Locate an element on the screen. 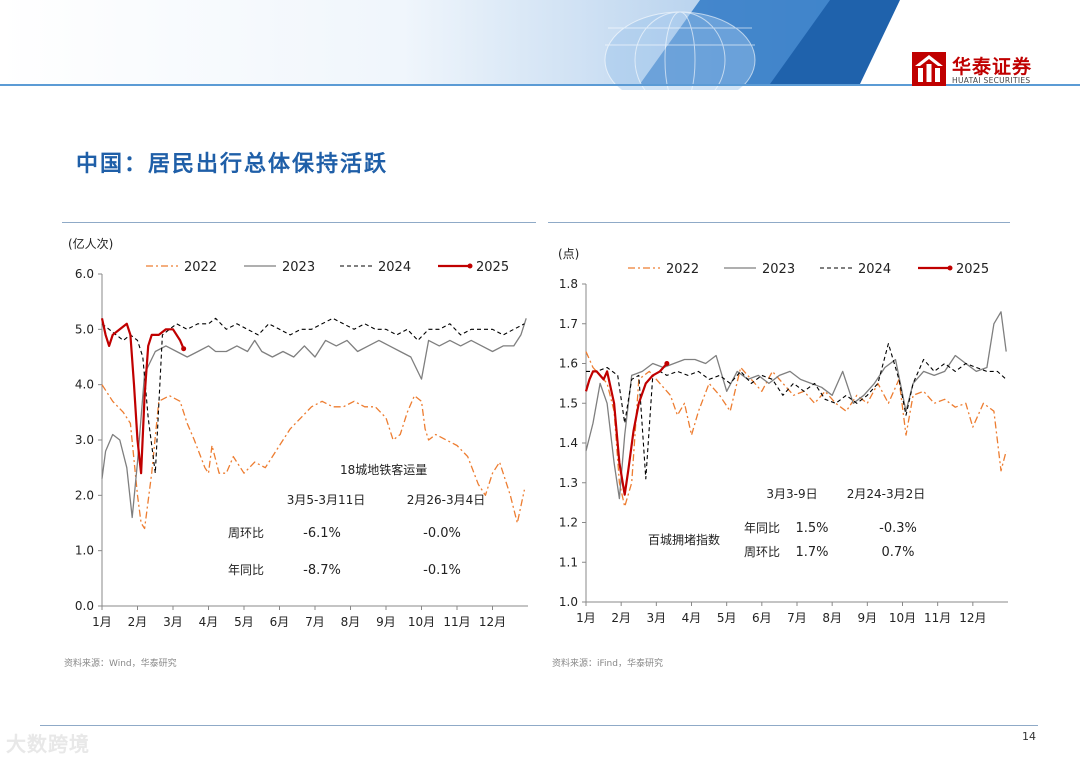 This screenshot has width=1080, height=764. annotation-row2-v1: -8.7% is located at coordinates (322, 570).